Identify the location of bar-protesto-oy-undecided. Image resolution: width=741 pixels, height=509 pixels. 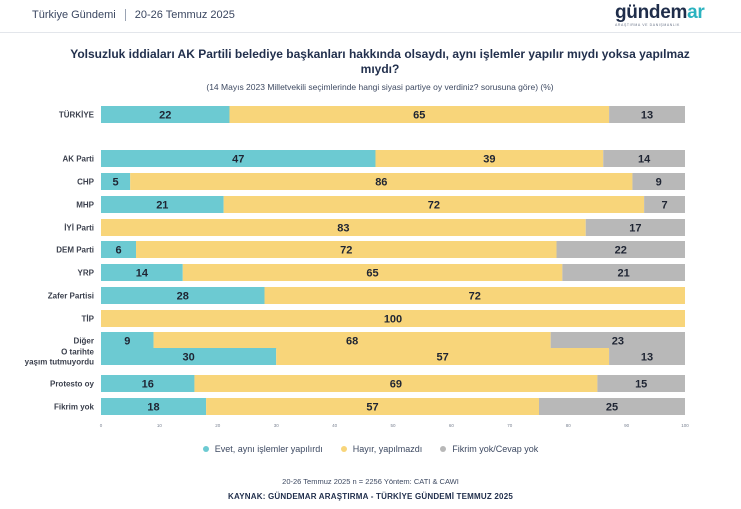
(641, 383).